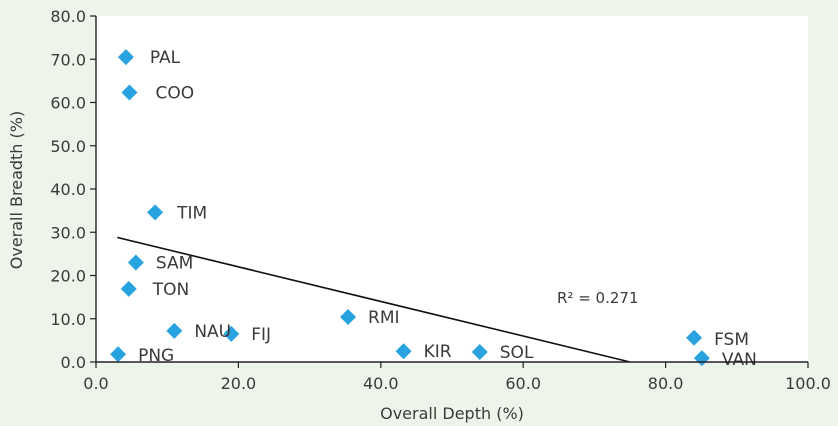  I want to click on y-tick-label: 70.0, so click(68, 59).